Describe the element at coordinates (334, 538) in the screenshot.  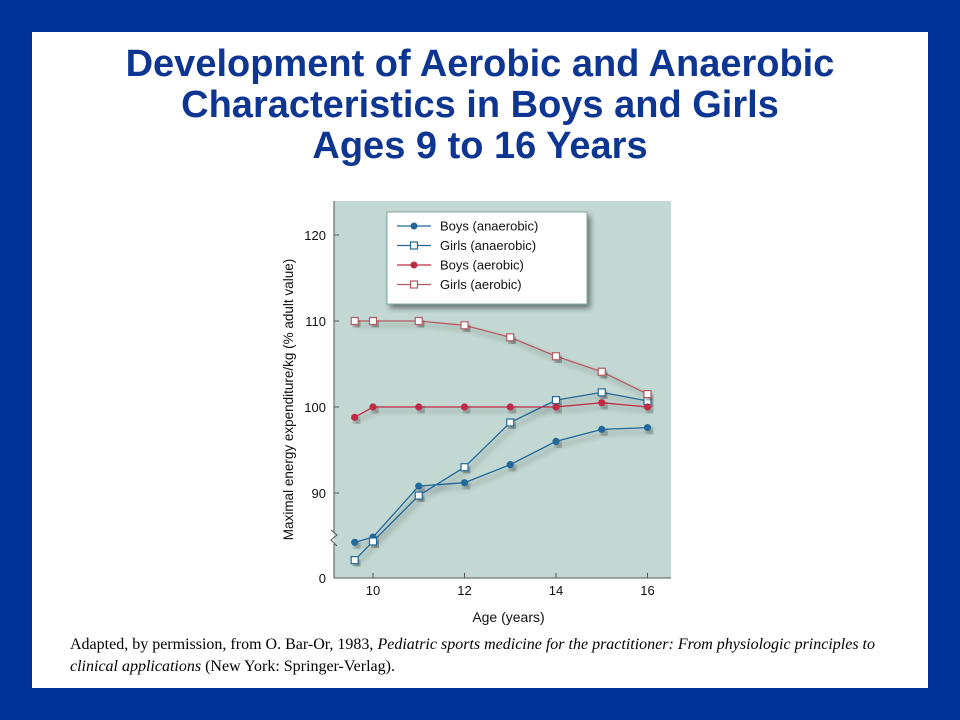
I see `axis-break-mark` at that location.